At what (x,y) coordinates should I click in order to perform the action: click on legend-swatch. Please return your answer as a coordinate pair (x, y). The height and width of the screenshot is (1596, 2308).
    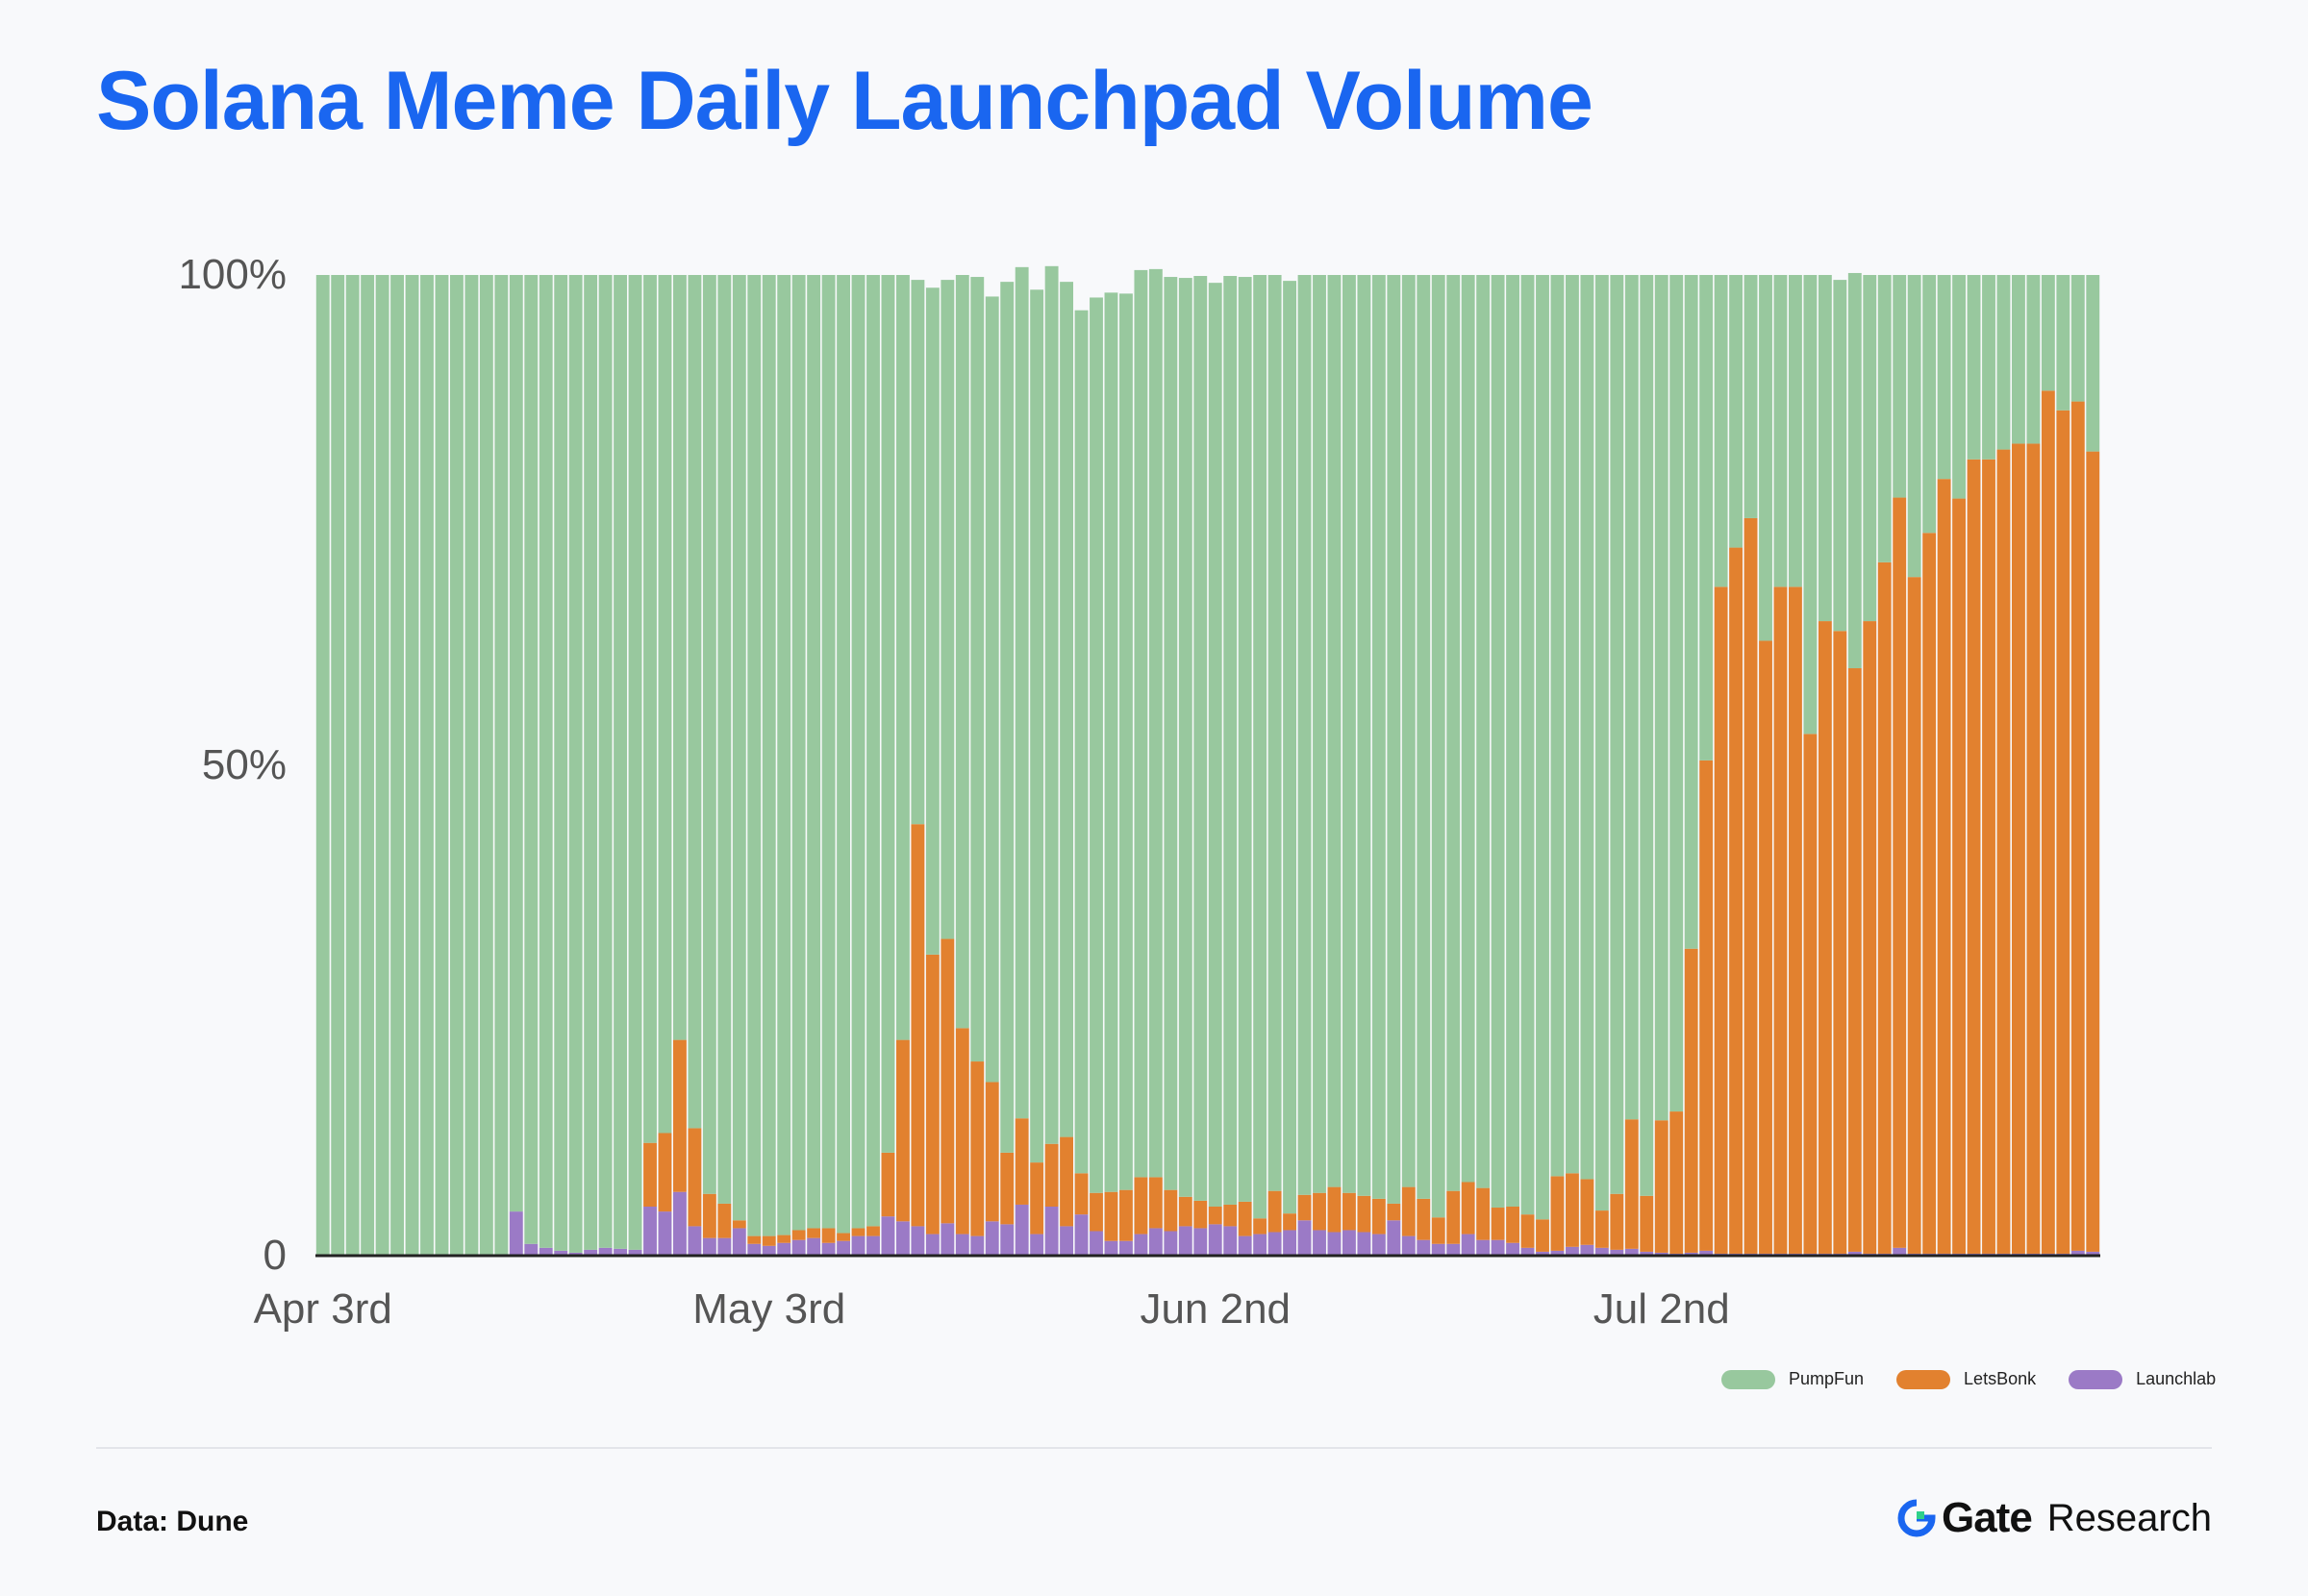
    Looking at the image, I should click on (2096, 1379).